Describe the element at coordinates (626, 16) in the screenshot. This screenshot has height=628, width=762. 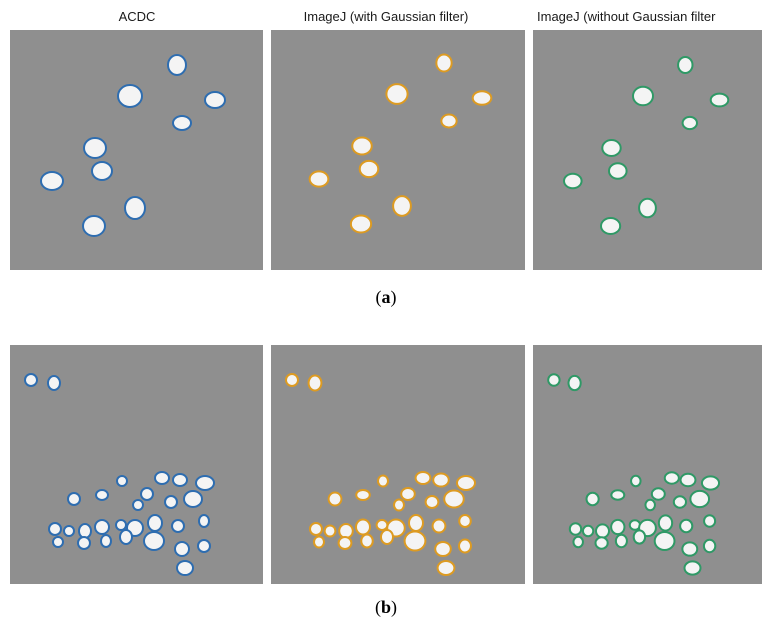
I see `title-imagej-no-gaussian: ImageJ (without Gaussian filter` at that location.